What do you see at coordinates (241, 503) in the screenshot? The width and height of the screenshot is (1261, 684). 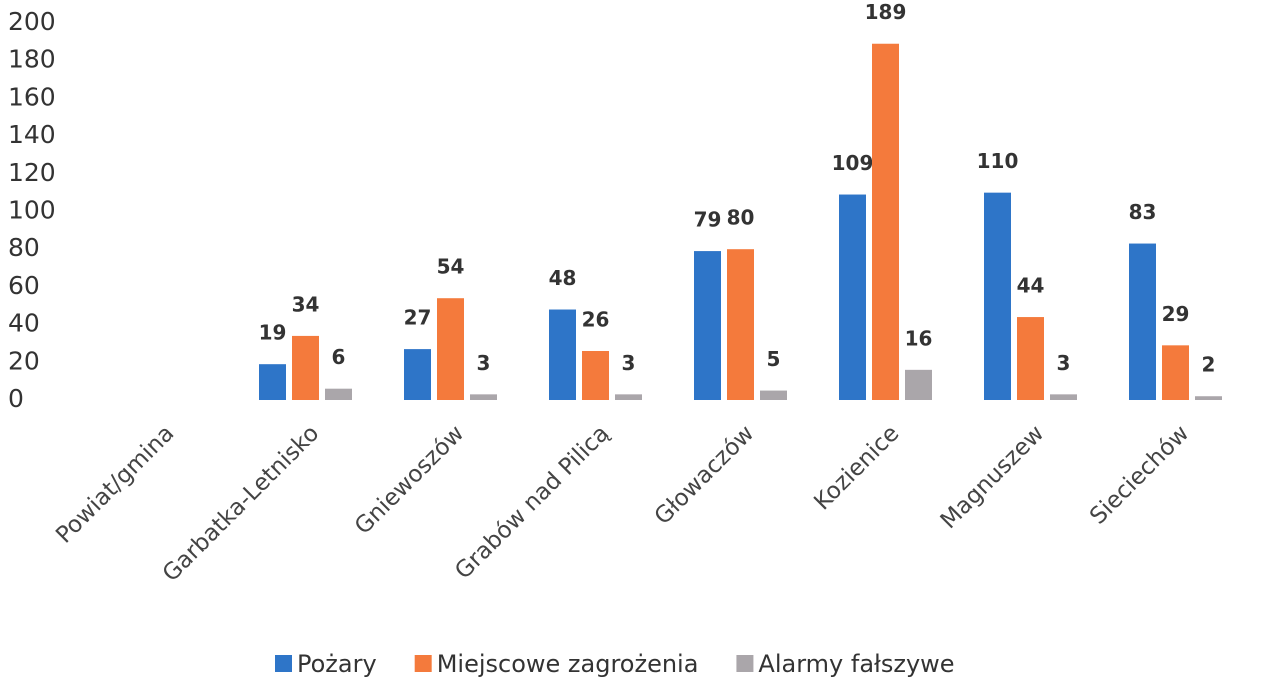 I see `x-tick-label: Garbatka-Letnisko` at bounding box center [241, 503].